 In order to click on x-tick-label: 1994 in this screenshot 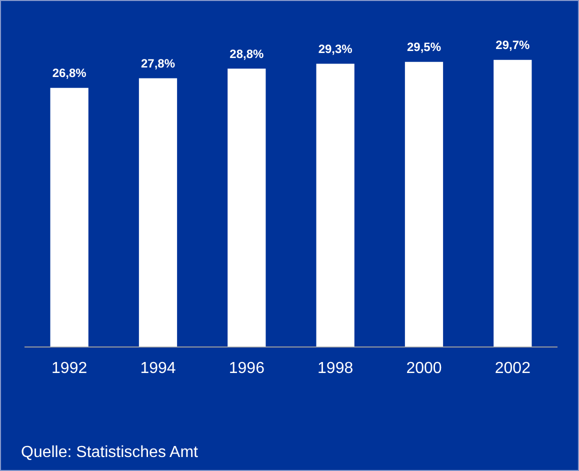, I will do `click(158, 368)`.